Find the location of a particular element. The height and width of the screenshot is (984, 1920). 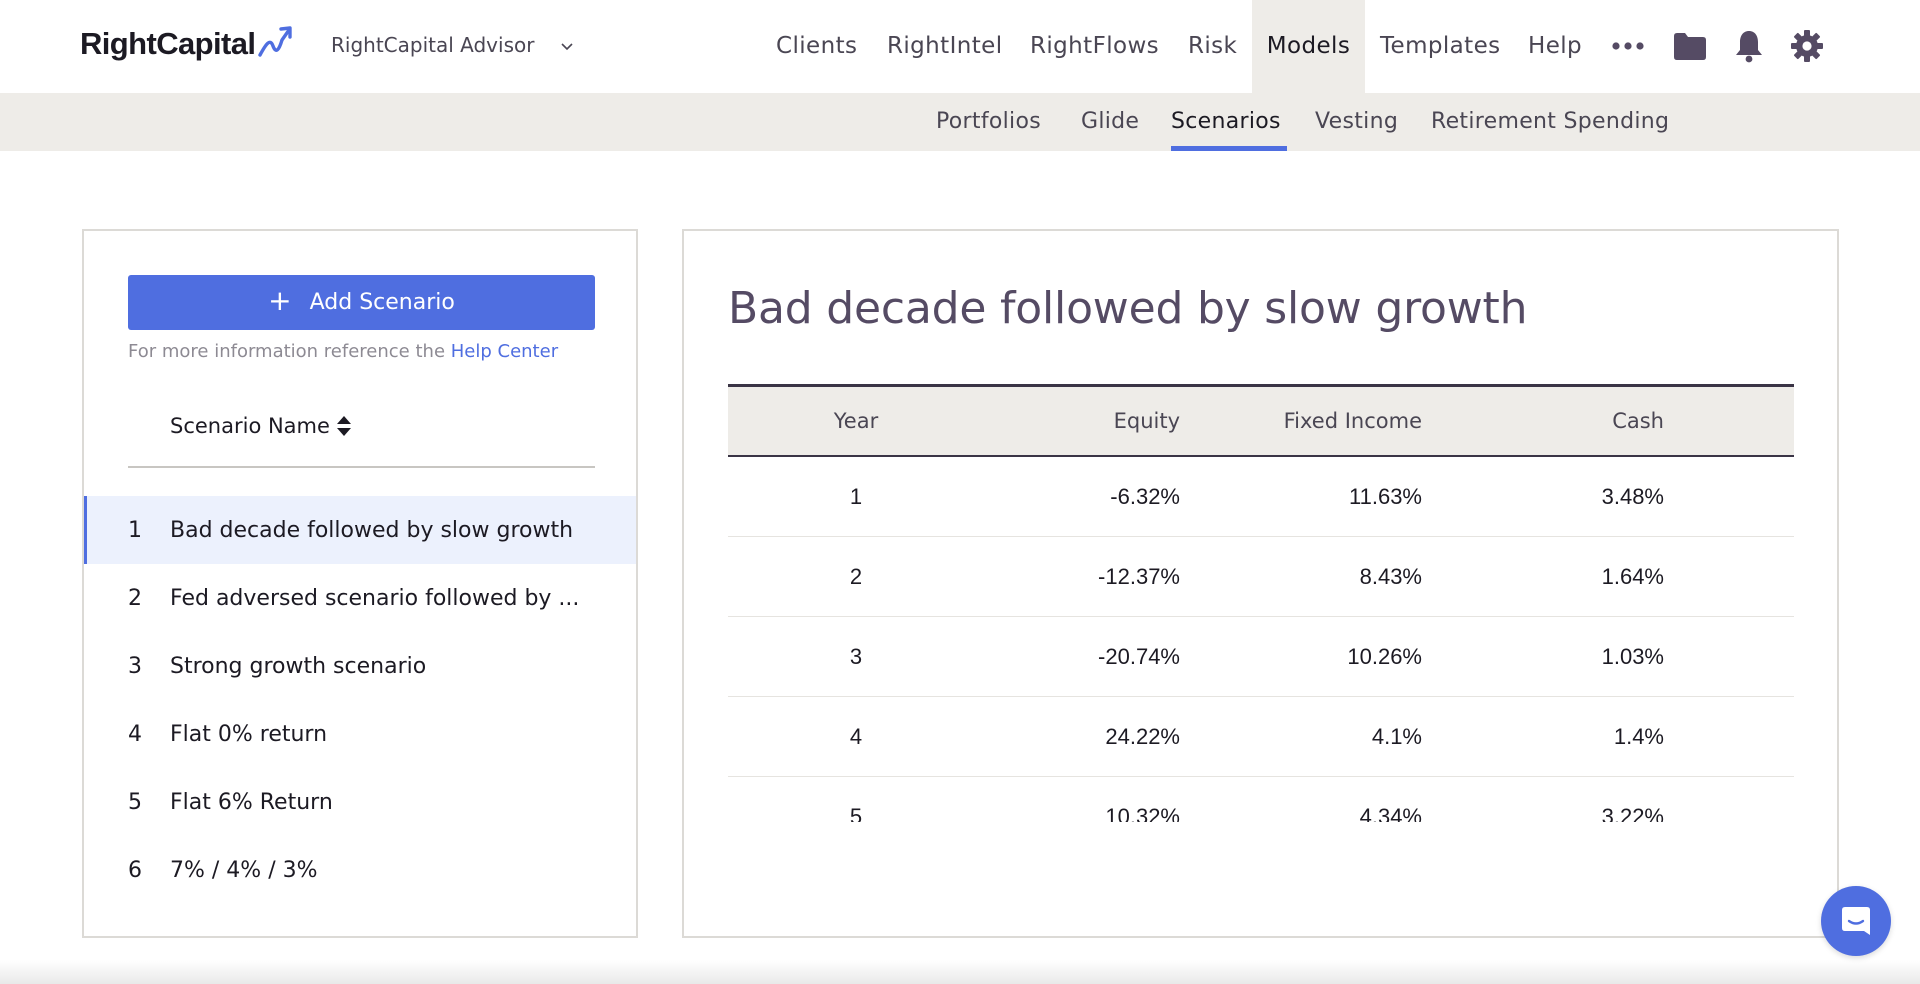

fixed-income-header: Fixed Income is located at coordinates (1352, 421).